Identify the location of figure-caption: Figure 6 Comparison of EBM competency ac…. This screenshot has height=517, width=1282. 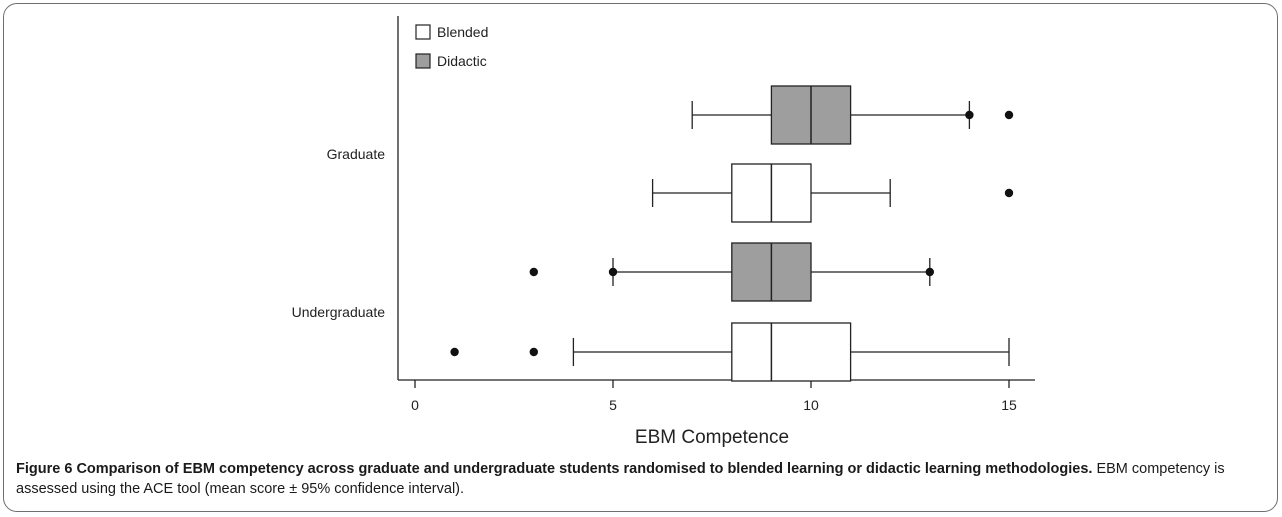
(641, 479).